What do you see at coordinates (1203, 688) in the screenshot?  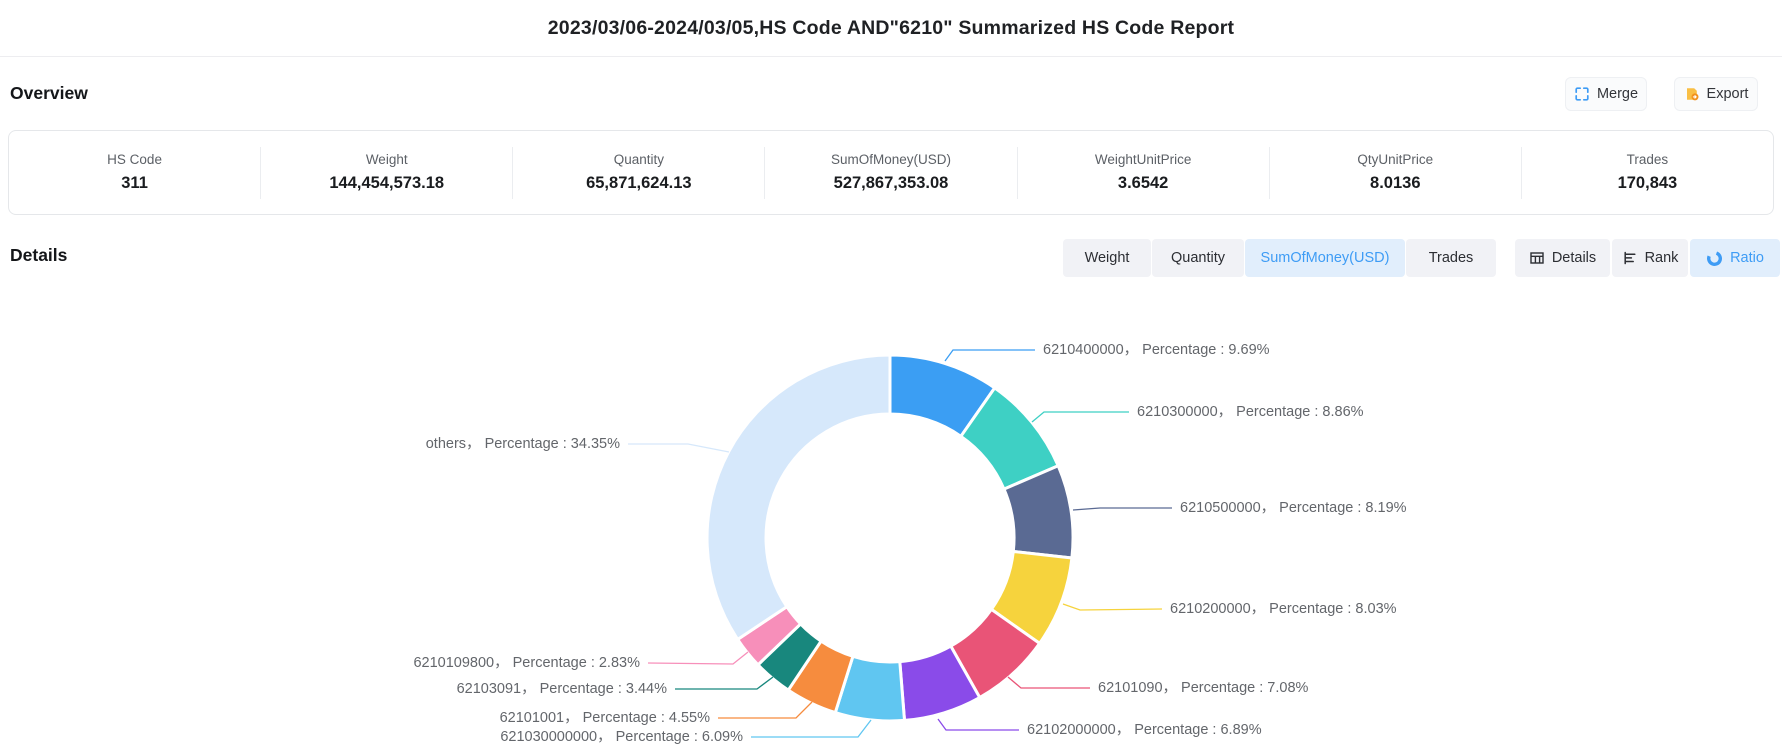 I see `pie-label-62101090: 62101090， Percentage : 7.08%` at bounding box center [1203, 688].